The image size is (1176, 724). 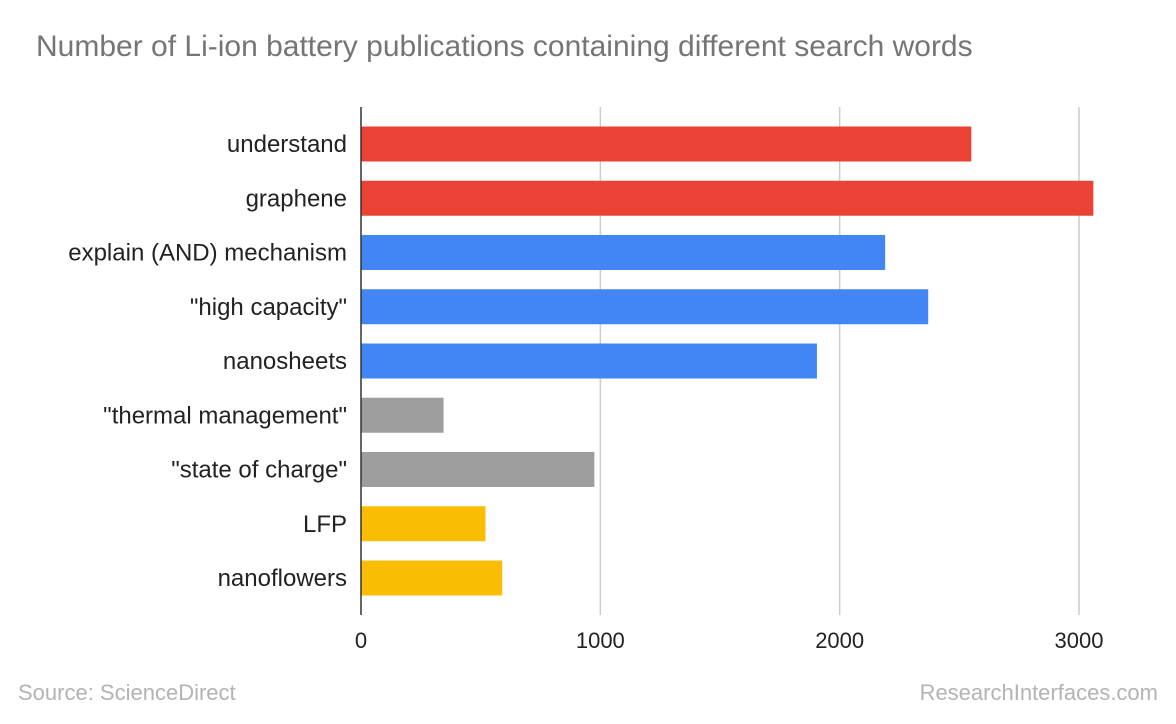 I want to click on category-label: "high capacity", so click(x=268, y=307).